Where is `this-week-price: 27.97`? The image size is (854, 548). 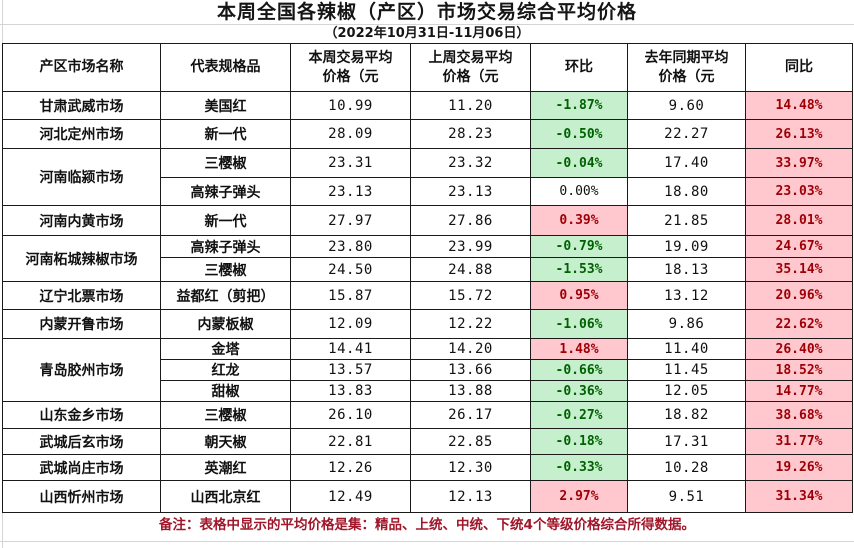
this-week-price: 27.97 is located at coordinates (350, 220).